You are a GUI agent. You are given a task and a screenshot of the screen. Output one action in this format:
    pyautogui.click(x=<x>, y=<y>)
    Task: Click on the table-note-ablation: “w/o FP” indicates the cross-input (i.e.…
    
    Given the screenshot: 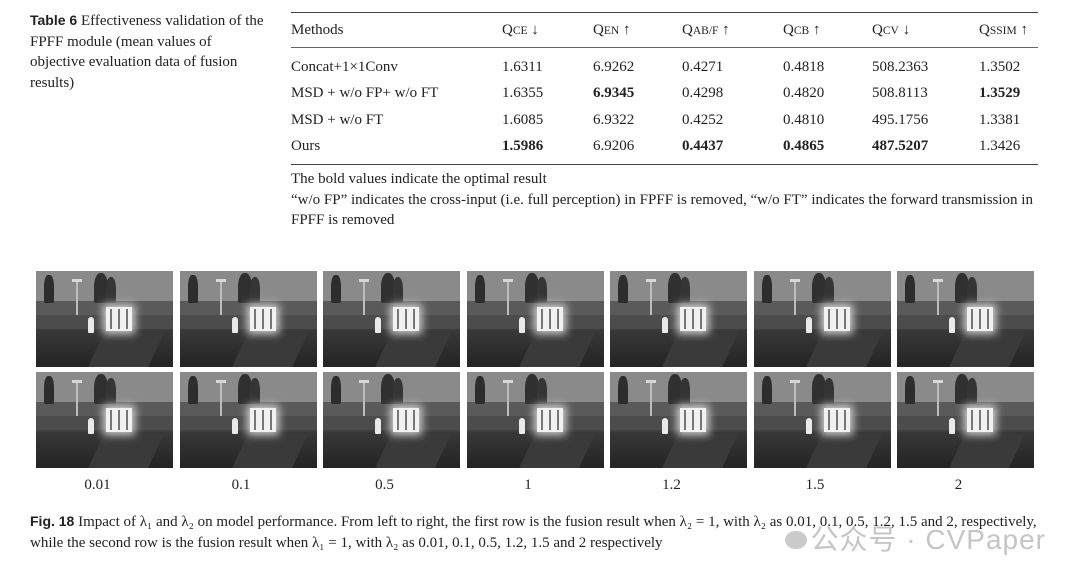 What is the action you would take?
    pyautogui.click(x=662, y=210)
    